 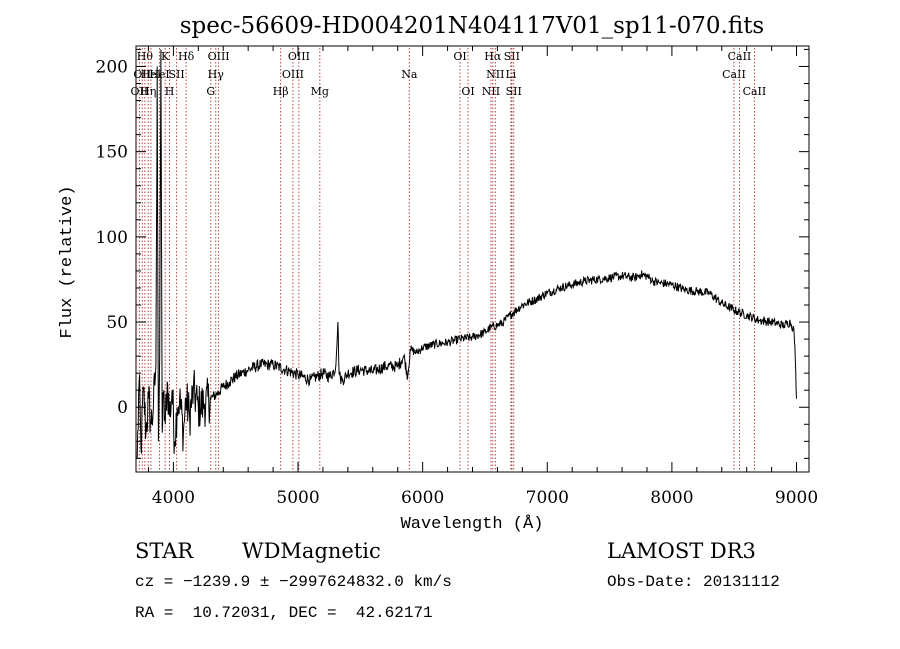 I want to click on line-marker-label: Hγ, so click(x=216, y=74).